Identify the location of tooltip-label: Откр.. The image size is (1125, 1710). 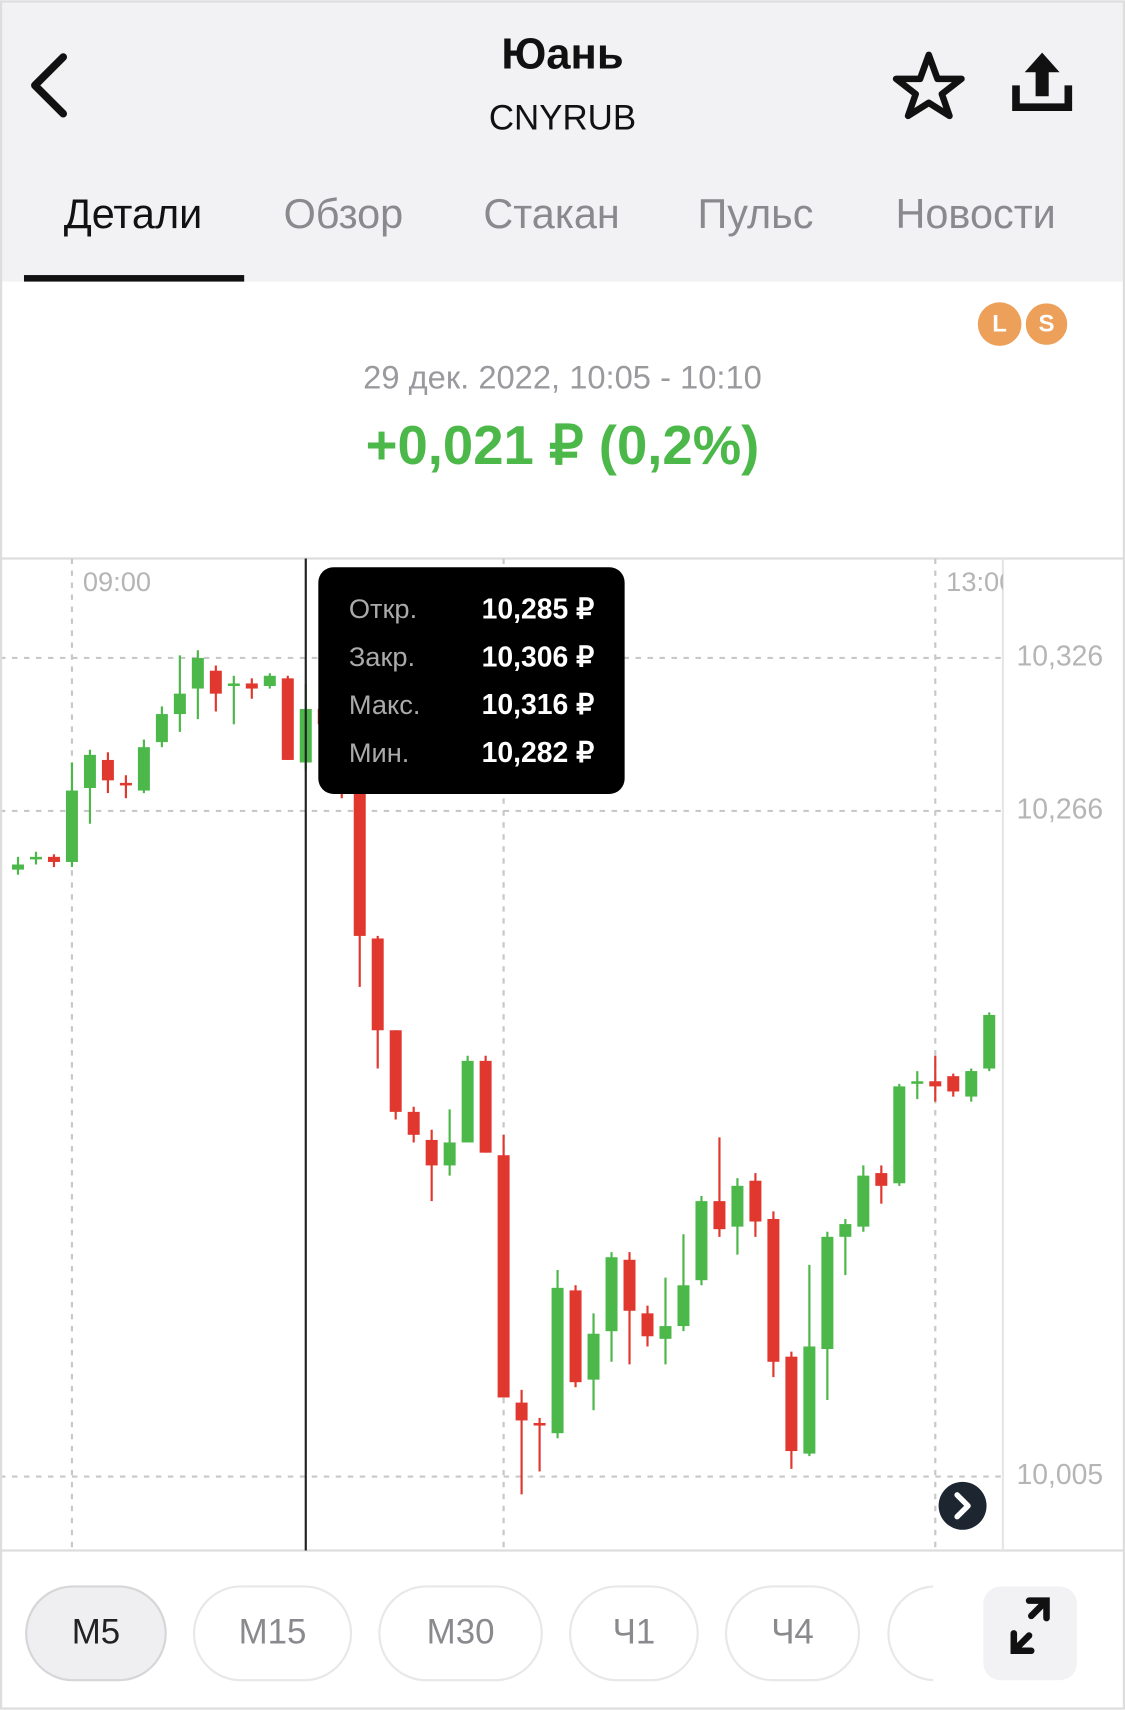
(383, 608).